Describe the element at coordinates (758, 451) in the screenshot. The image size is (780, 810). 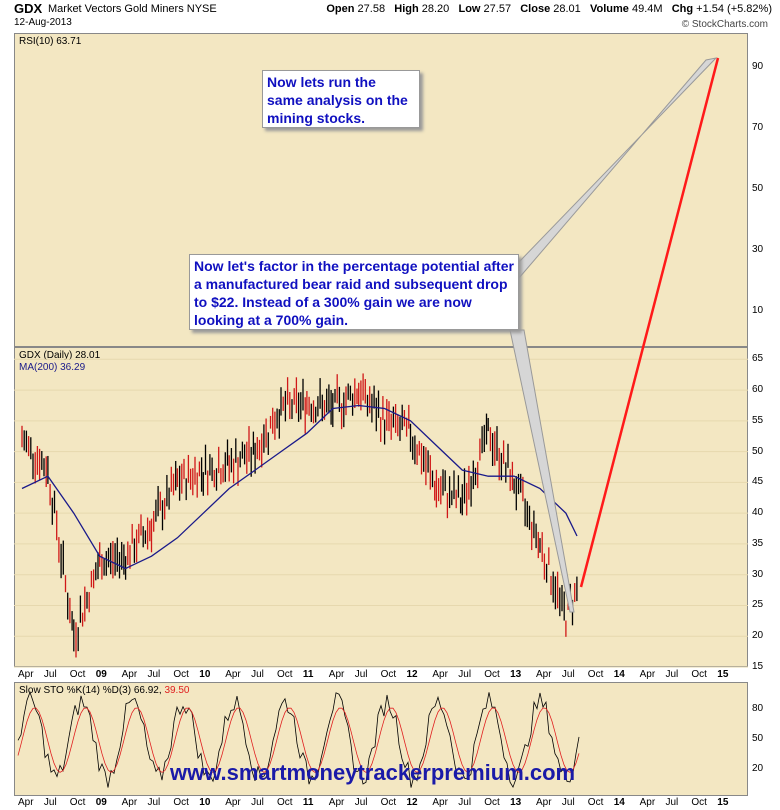
I see `price-ytick: 50` at that location.